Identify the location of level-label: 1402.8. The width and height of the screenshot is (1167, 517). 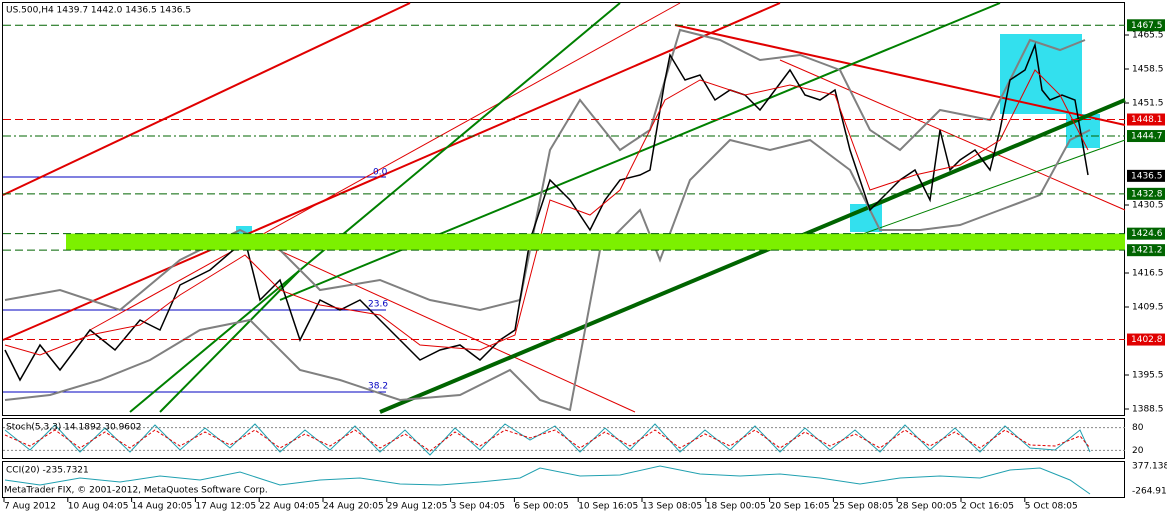
(1147, 340).